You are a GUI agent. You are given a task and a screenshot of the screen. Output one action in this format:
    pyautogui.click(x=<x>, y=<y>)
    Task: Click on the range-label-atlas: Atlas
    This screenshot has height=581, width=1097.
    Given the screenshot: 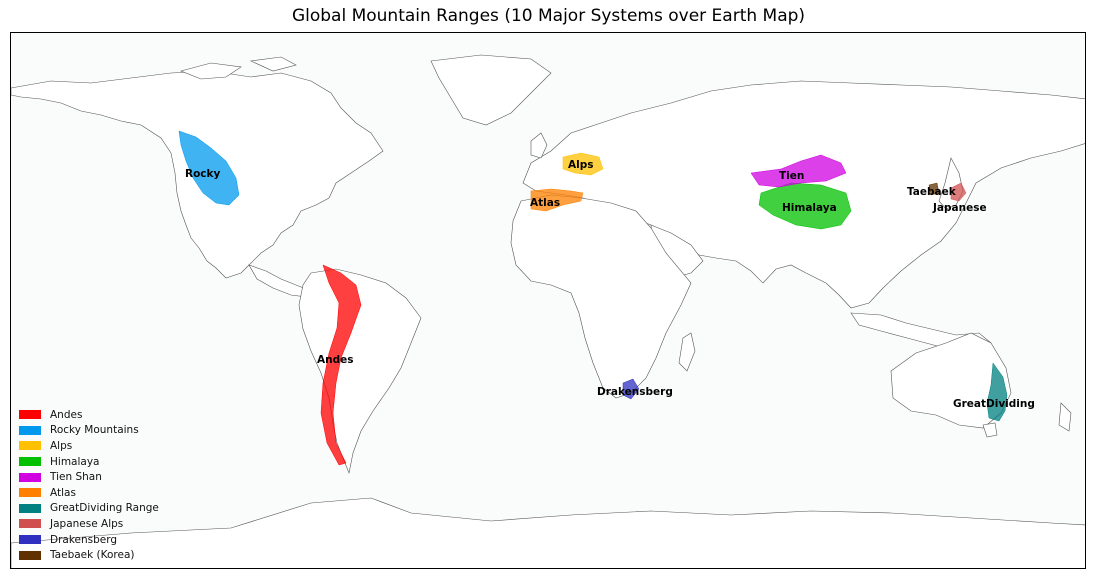 What is the action you would take?
    pyautogui.click(x=545, y=203)
    